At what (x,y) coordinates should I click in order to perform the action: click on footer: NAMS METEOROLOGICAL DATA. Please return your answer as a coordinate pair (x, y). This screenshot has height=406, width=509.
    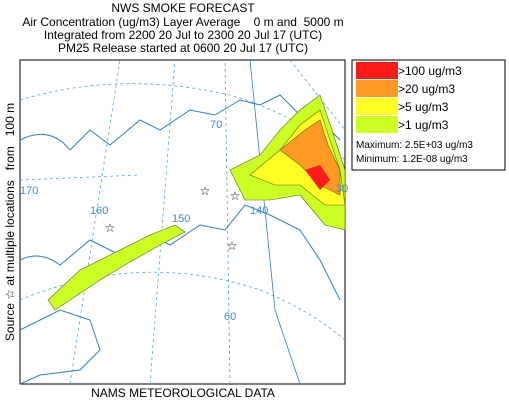
    Looking at the image, I should click on (183, 393).